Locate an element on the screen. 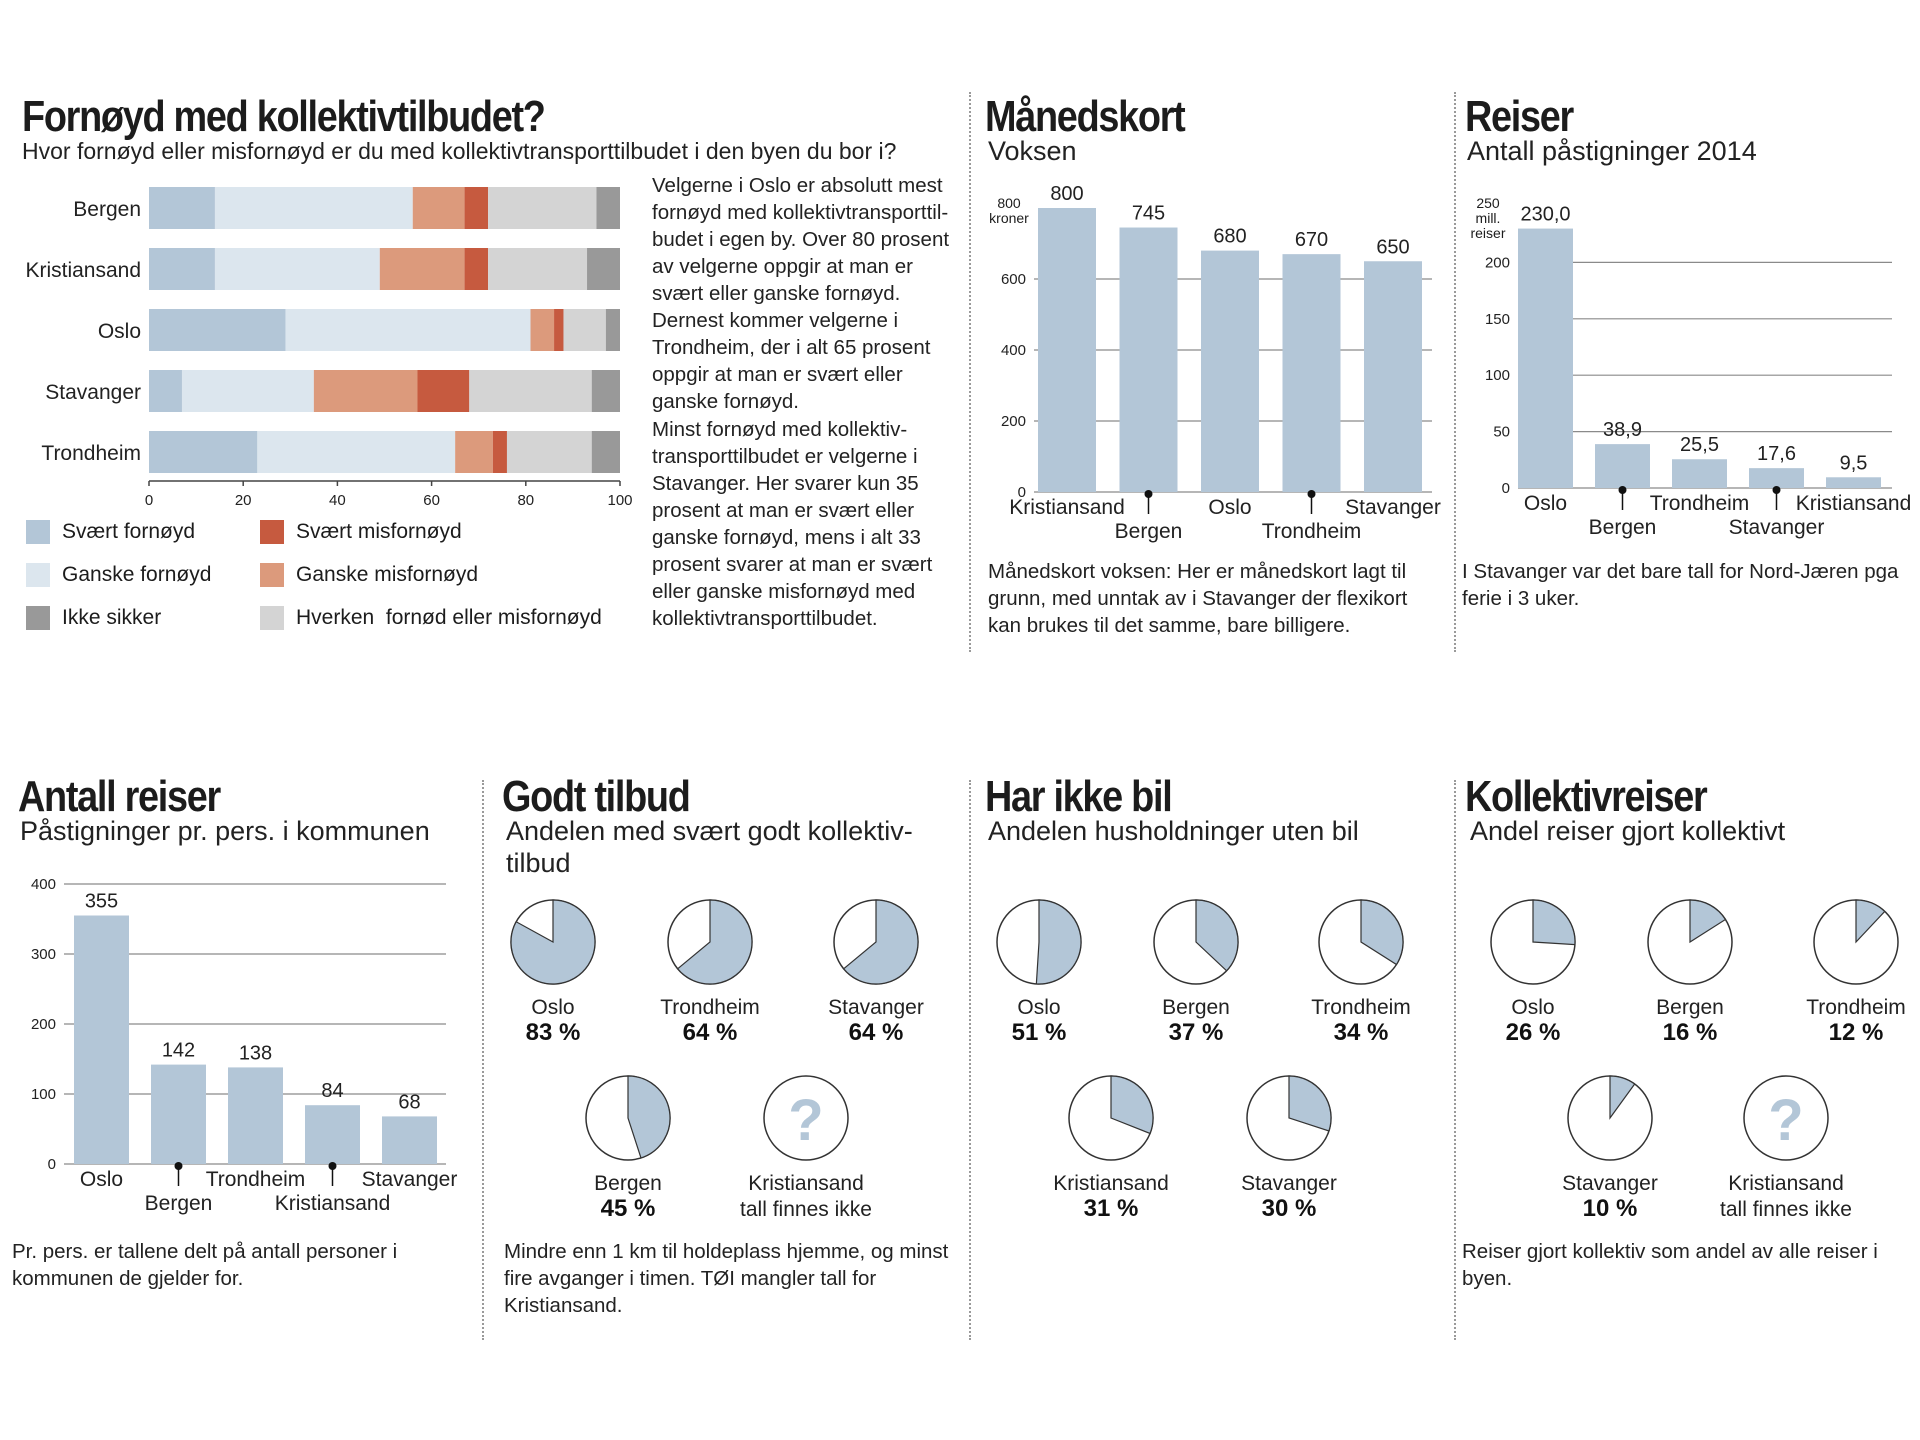 This screenshot has height=1440, width=1920. x-category-label: Trondheim is located at coordinates (1700, 503).